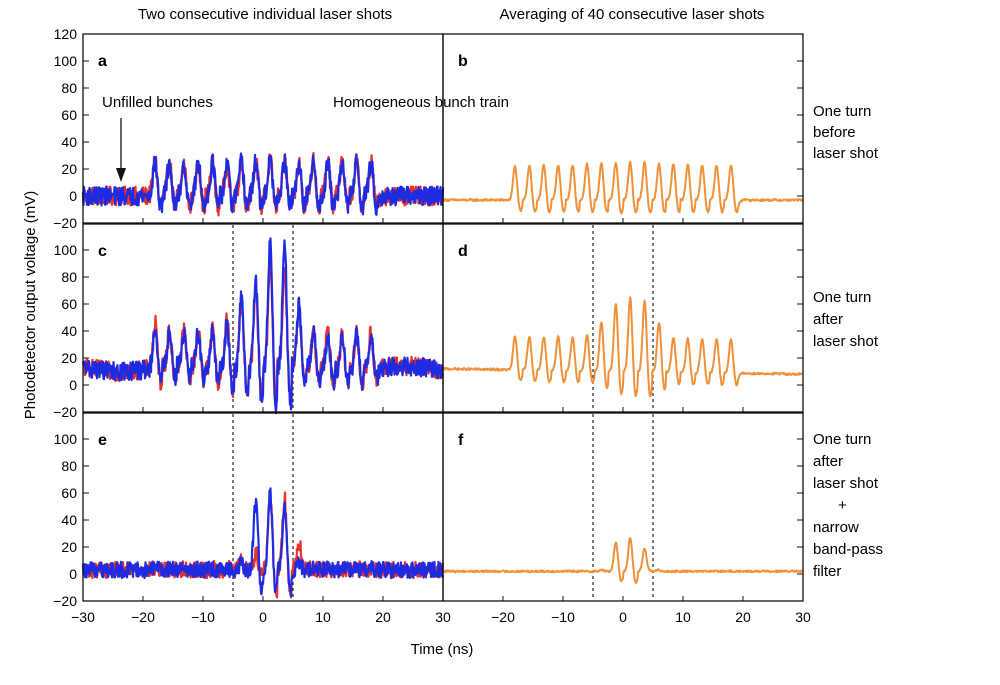 The image size is (1000, 685). What do you see at coordinates (121, 150) in the screenshot?
I see `down-arrow-icon` at bounding box center [121, 150].